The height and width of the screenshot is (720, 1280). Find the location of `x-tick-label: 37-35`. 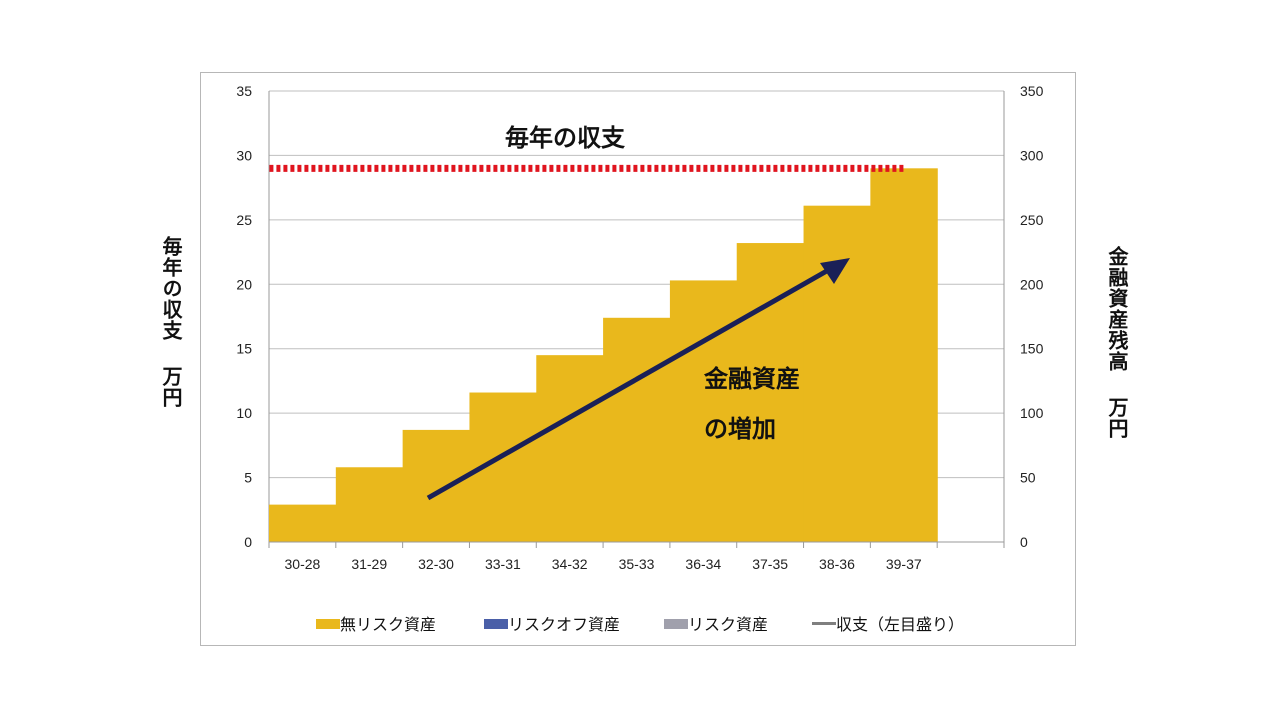

x-tick-label: 37-35 is located at coordinates (770, 564).